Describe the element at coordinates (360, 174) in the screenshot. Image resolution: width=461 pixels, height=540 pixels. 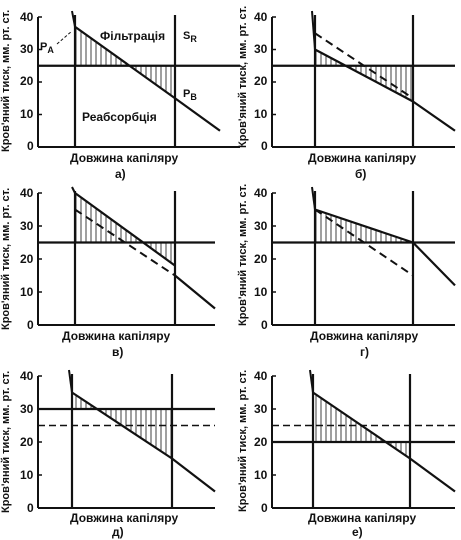
I see `panel-caption: б)` at that location.